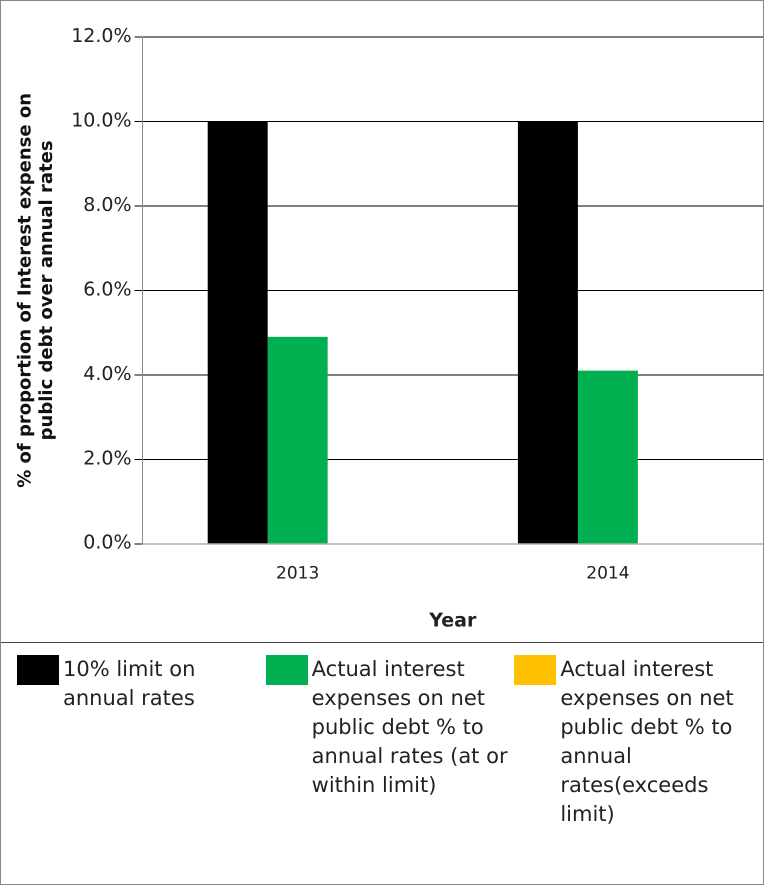  I want to click on legend-label: Actual interest expenses on net public debt % to annual rates(exceeds limit), so click(647, 742).